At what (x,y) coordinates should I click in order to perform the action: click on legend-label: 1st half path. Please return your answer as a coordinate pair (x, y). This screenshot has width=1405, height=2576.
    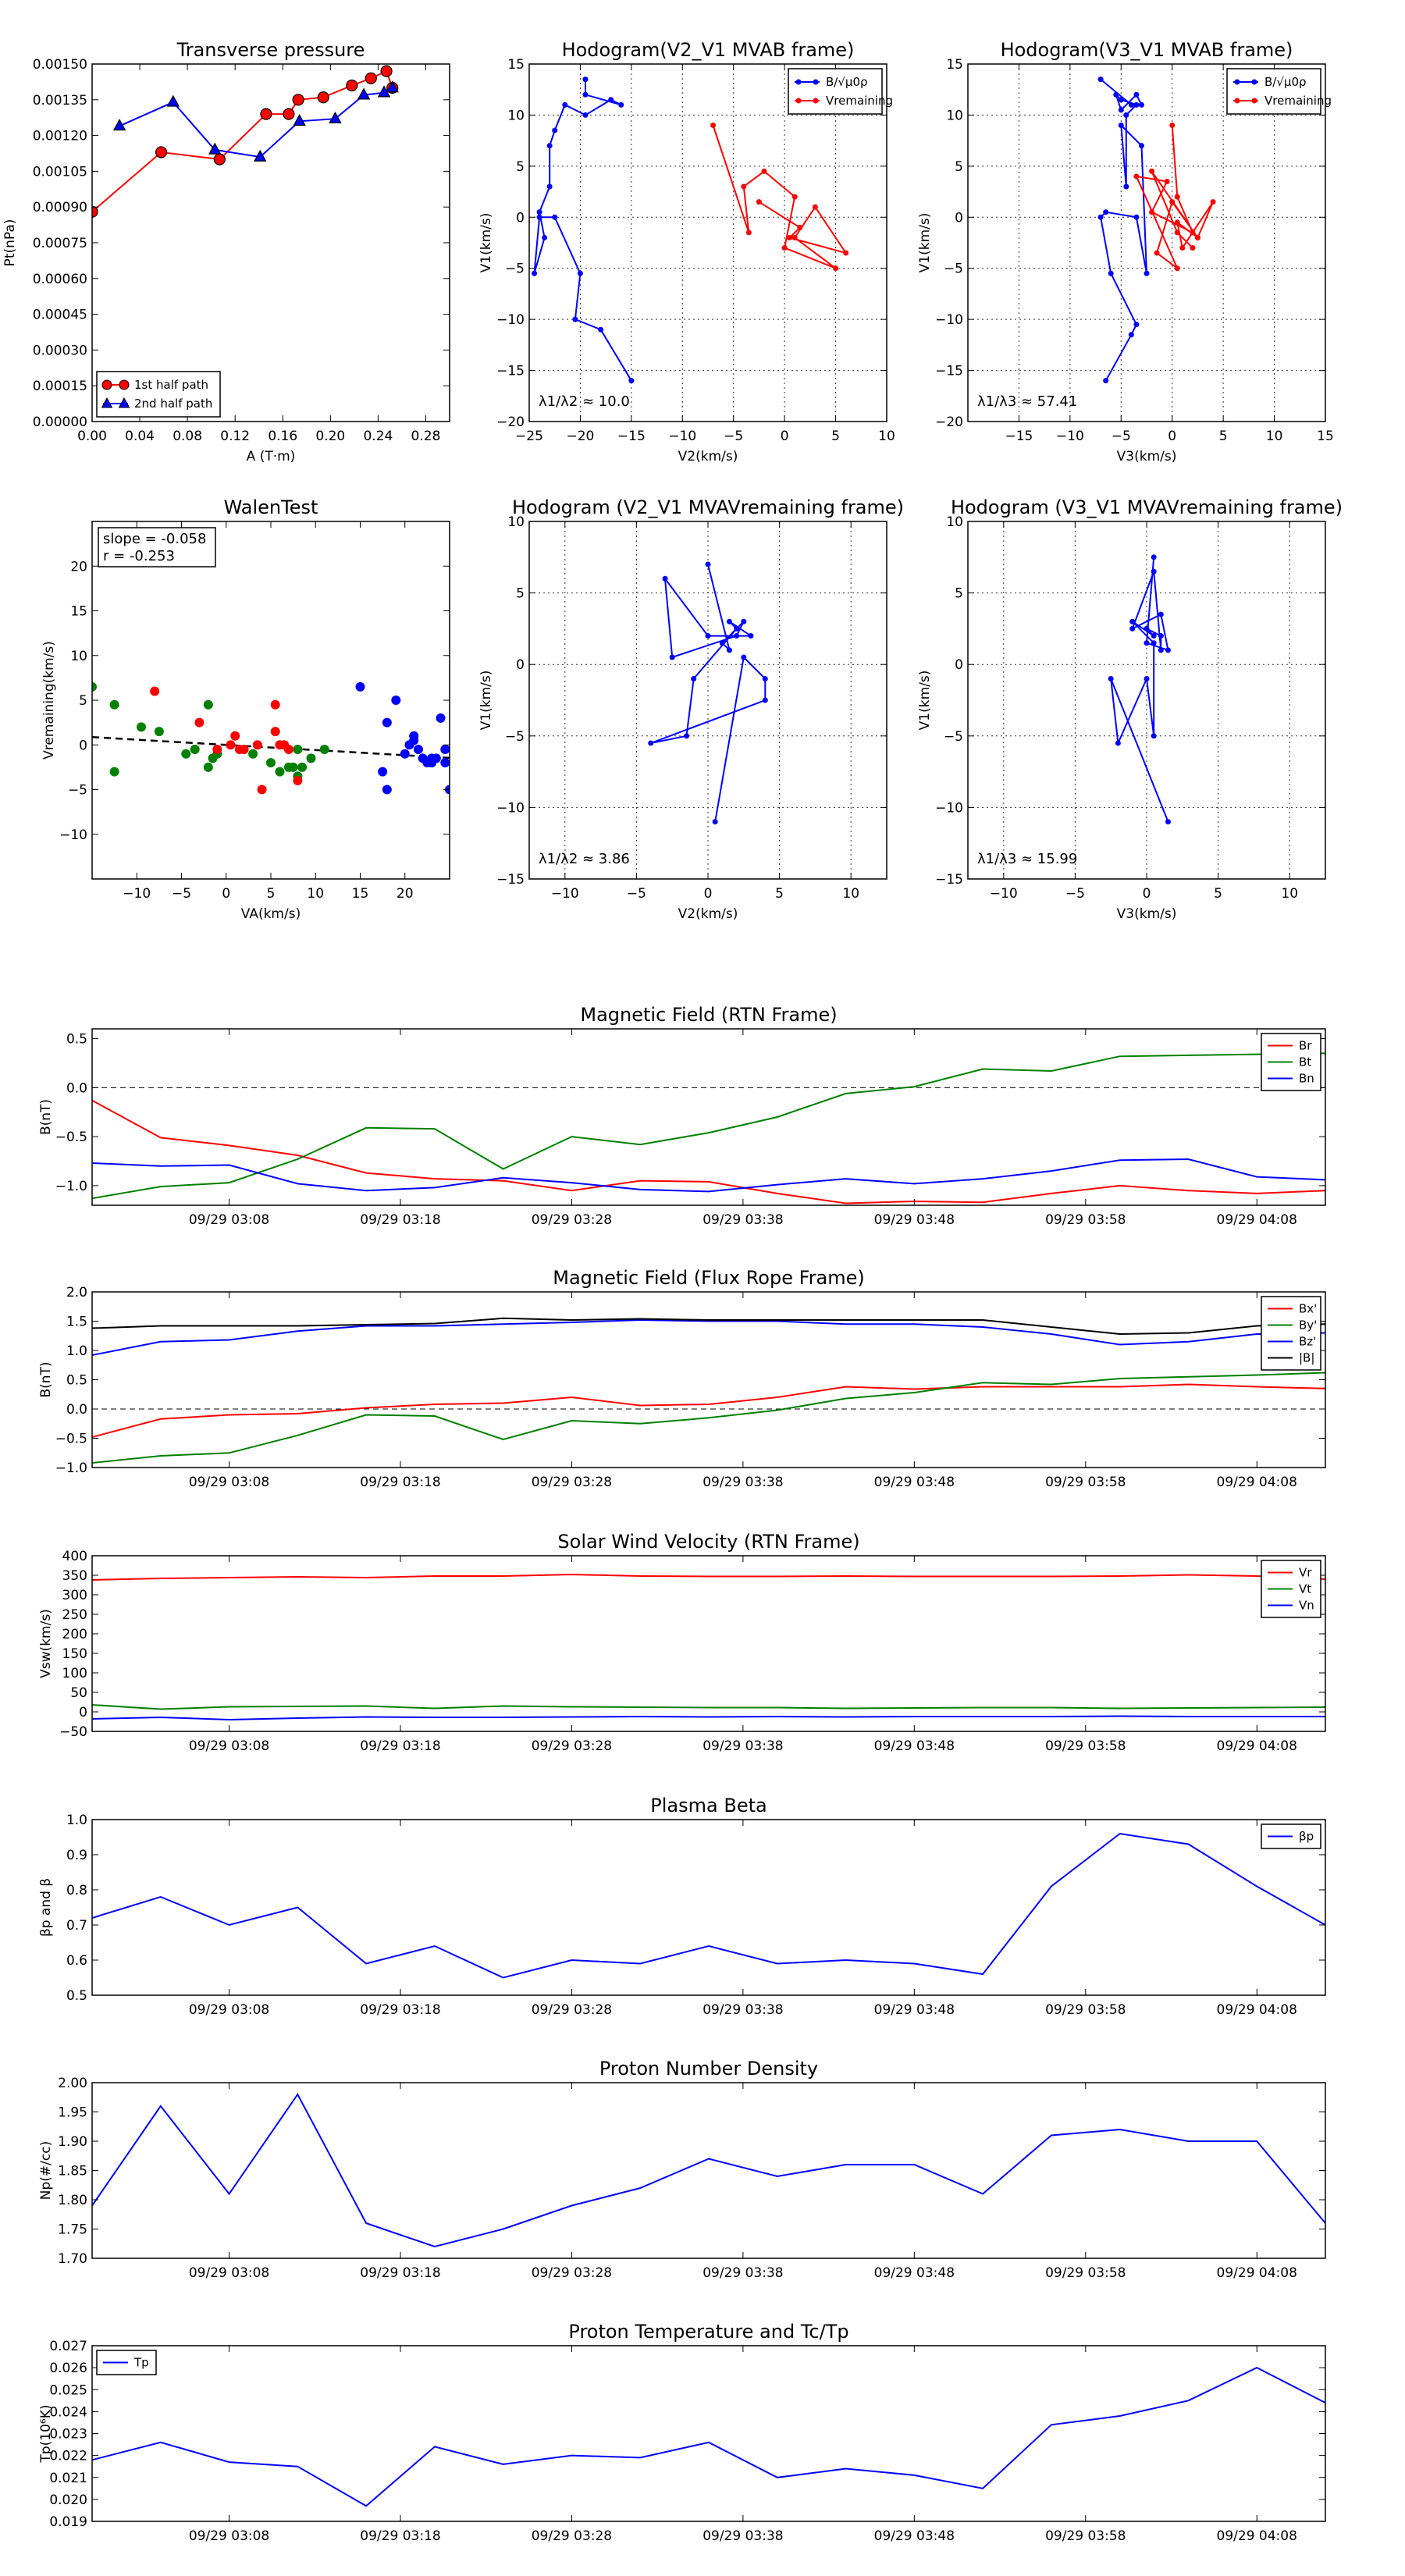
    Looking at the image, I should click on (171, 385).